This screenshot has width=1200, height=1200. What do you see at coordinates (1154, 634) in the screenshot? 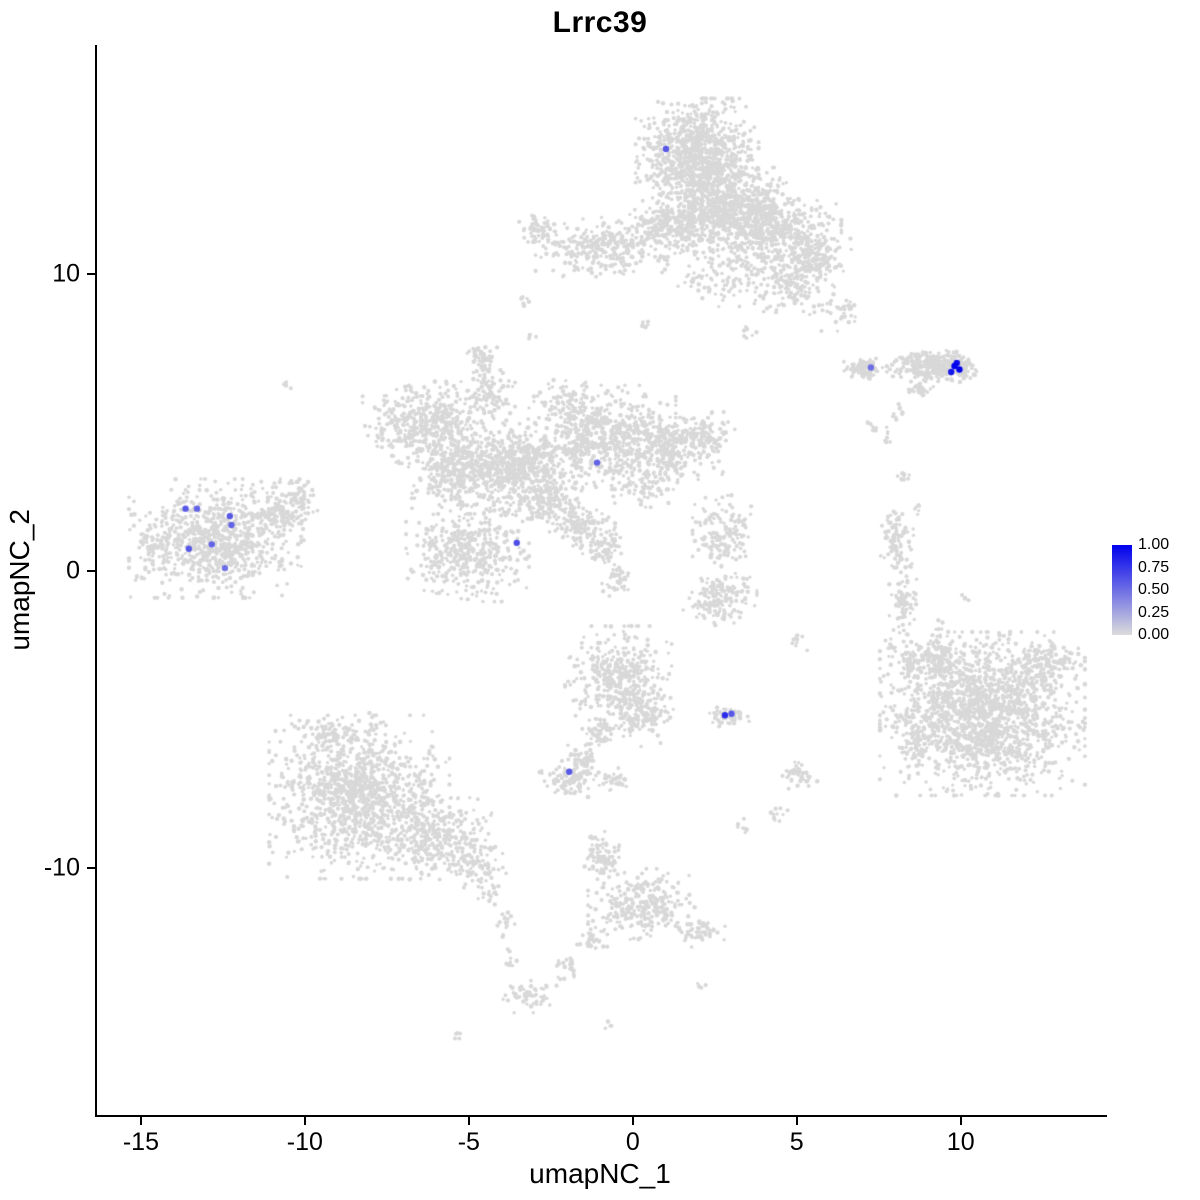
I see `legend-tick-label: 0.00` at bounding box center [1154, 634].